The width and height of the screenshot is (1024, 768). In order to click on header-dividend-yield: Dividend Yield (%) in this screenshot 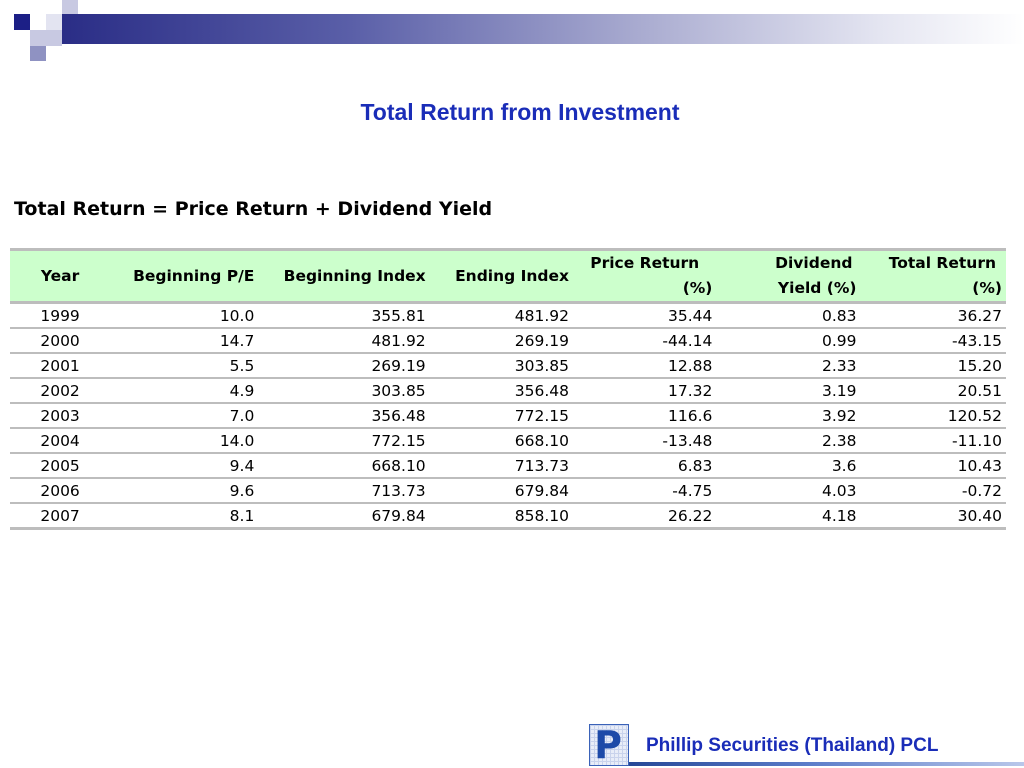, I will do `click(788, 276)`.